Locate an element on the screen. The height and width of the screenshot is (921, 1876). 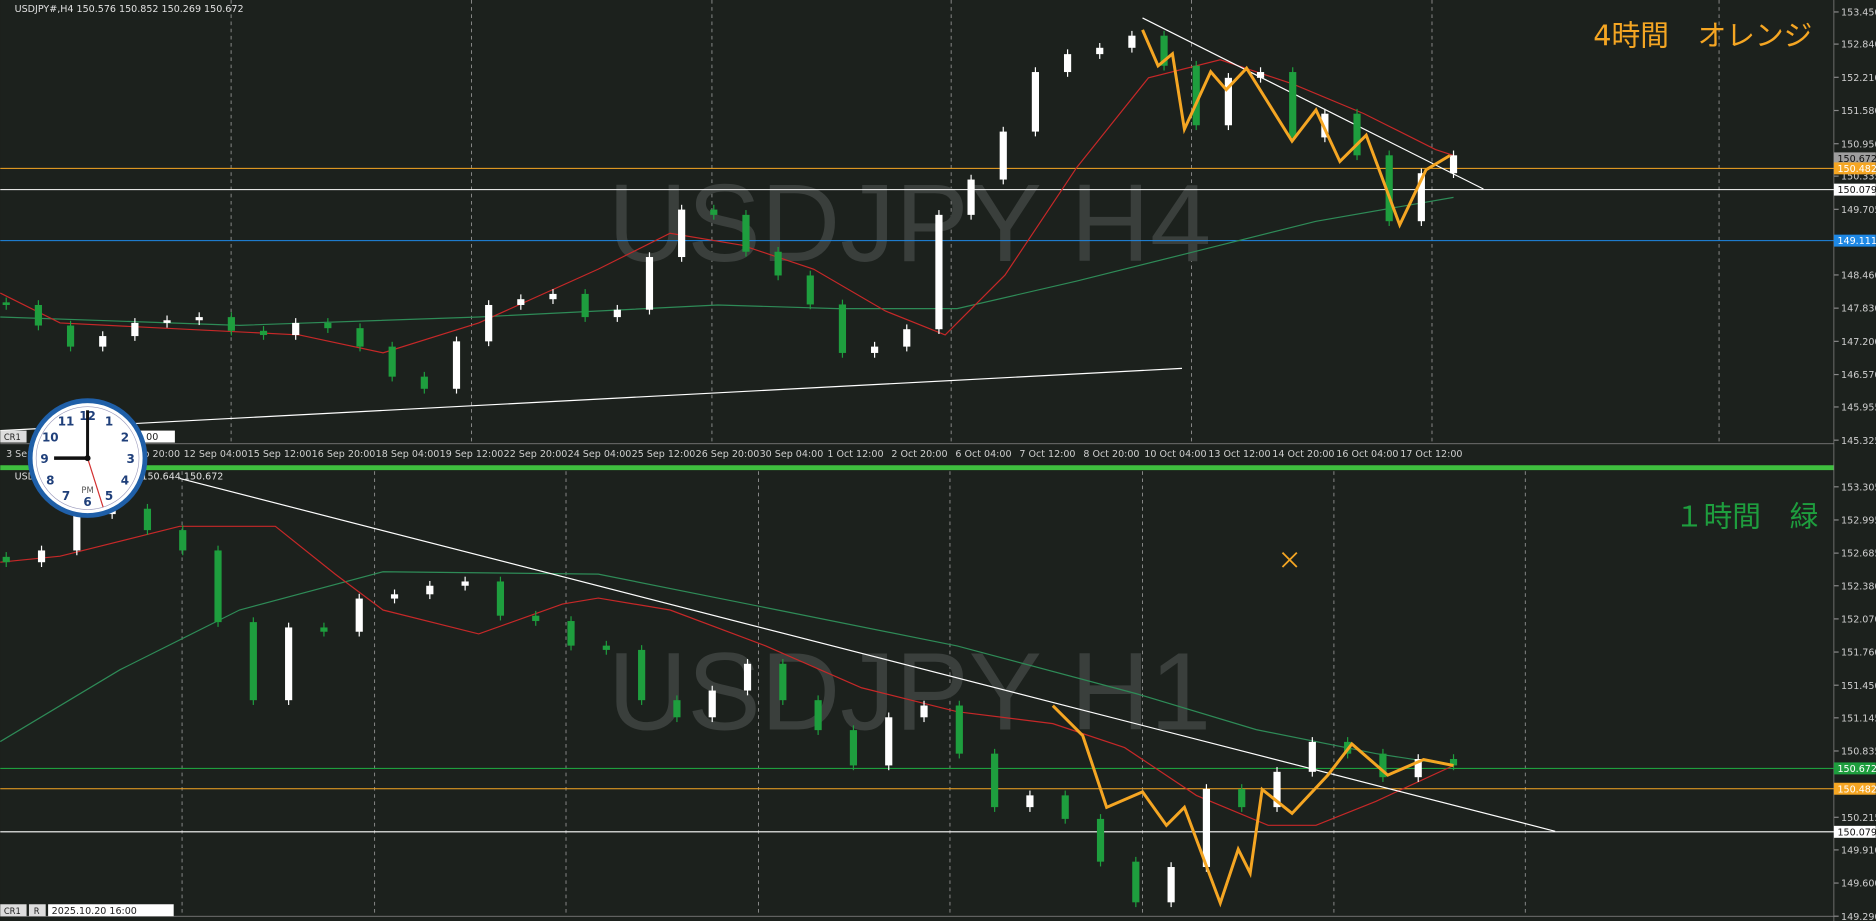
clock: 123456789101112PM is located at coordinates (87, 458).